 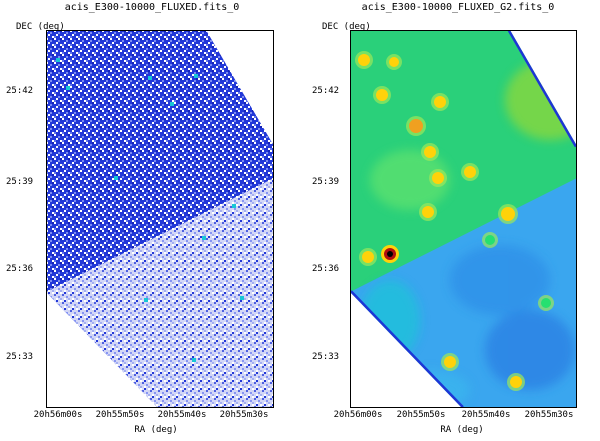 What do you see at coordinates (58, 415) in the screenshot?
I see `left-x-tick-1: 20h56m00s` at bounding box center [58, 415].